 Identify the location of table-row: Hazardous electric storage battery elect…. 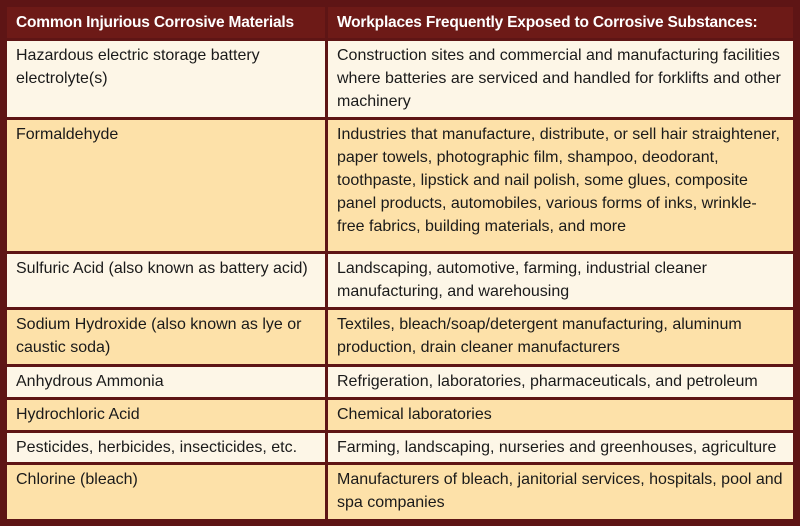
(400, 79).